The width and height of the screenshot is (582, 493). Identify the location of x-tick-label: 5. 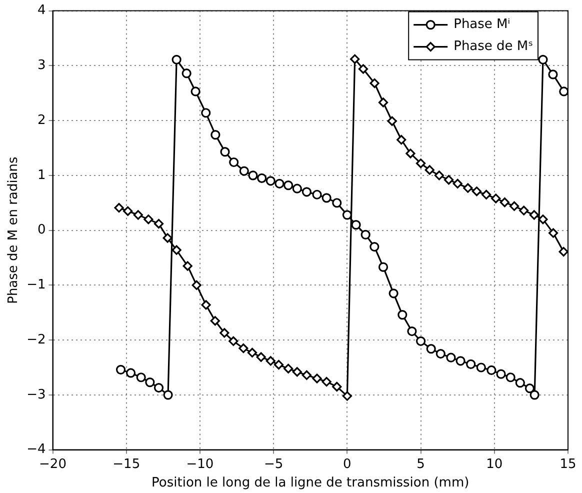
(420, 464).